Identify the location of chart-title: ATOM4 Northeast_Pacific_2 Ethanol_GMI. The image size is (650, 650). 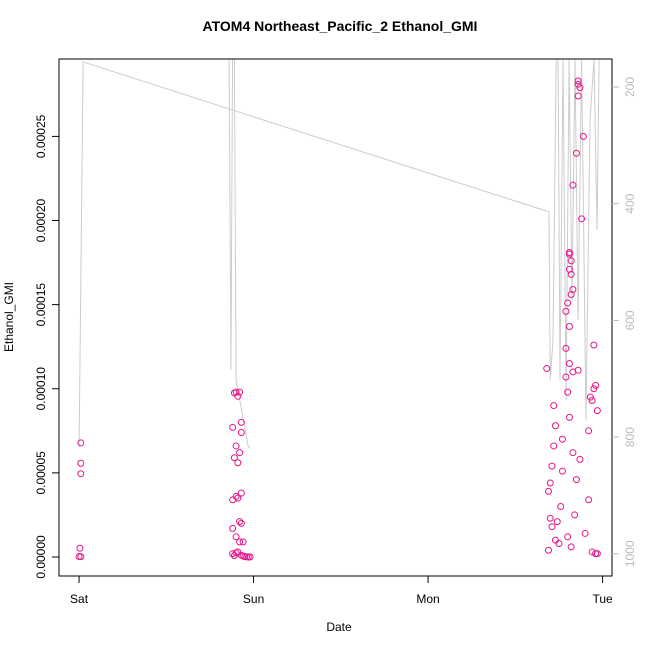
(340, 26).